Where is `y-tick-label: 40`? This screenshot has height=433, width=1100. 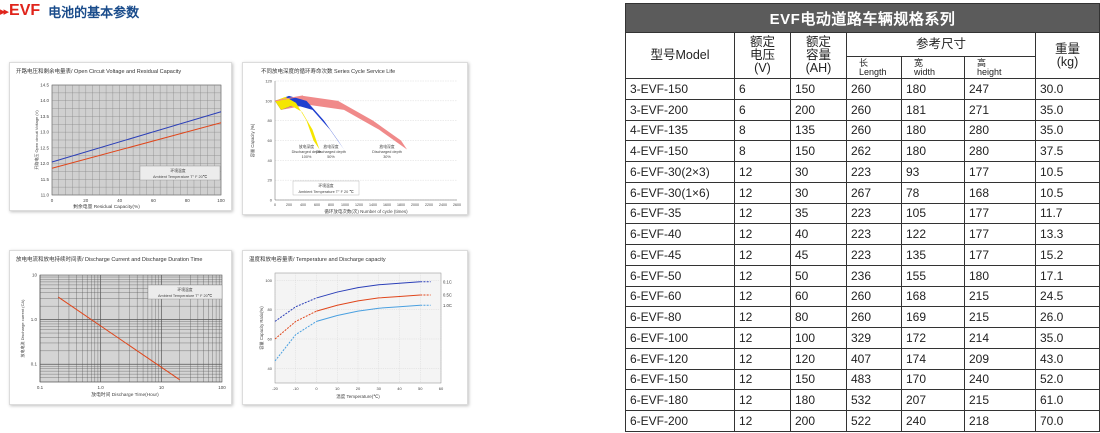
y-tick-label: 40 is located at coordinates (270, 160).